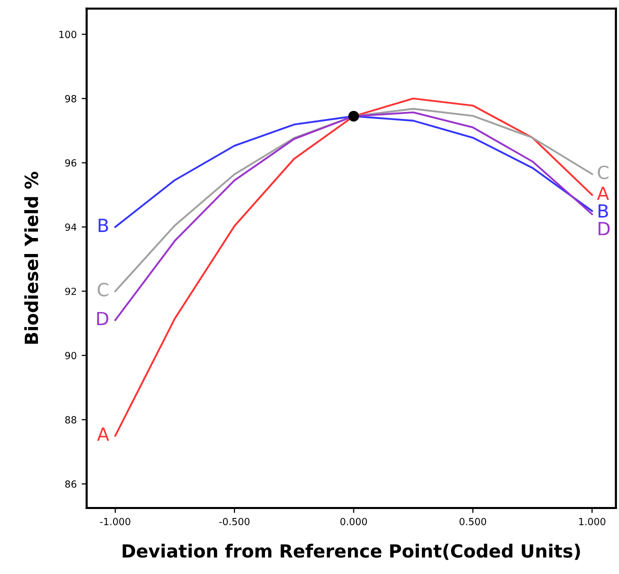 This screenshot has width=619, height=574. Describe the element at coordinates (31, 258) in the screenshot. I see `y-axis-title: Biodiesel Yield %` at that location.